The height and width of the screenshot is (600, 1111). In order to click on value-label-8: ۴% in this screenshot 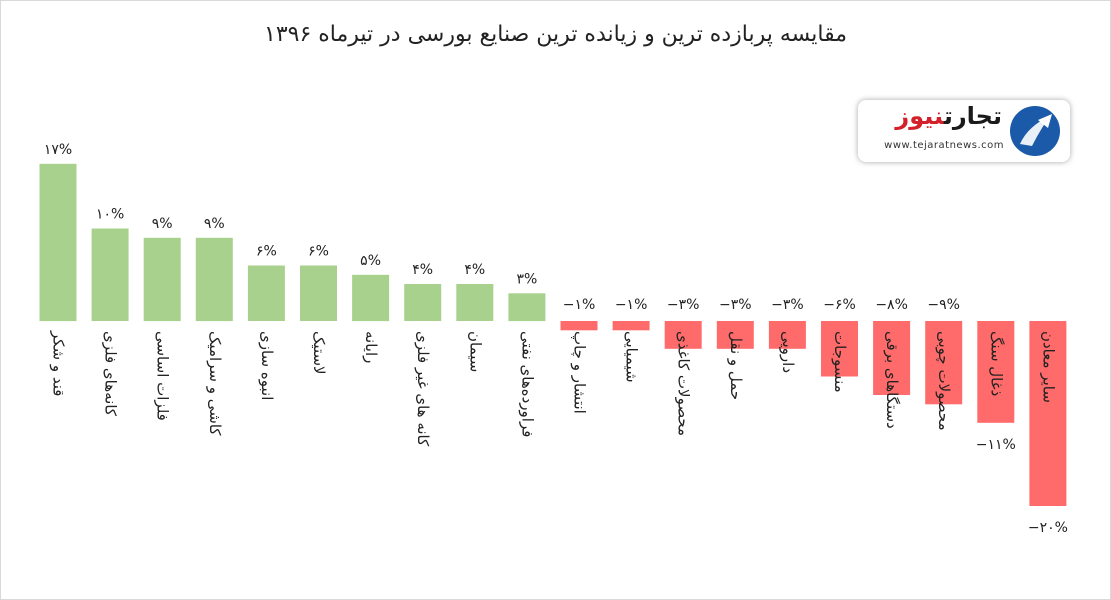, I will do `click(474, 270)`.